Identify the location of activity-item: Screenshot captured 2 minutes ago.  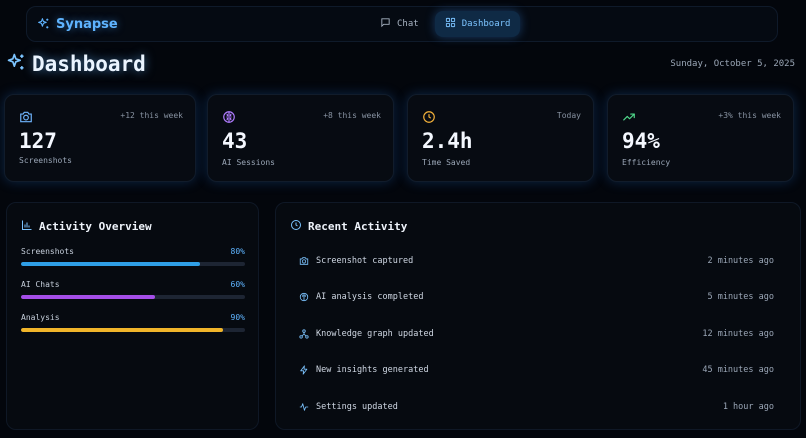
(536, 261).